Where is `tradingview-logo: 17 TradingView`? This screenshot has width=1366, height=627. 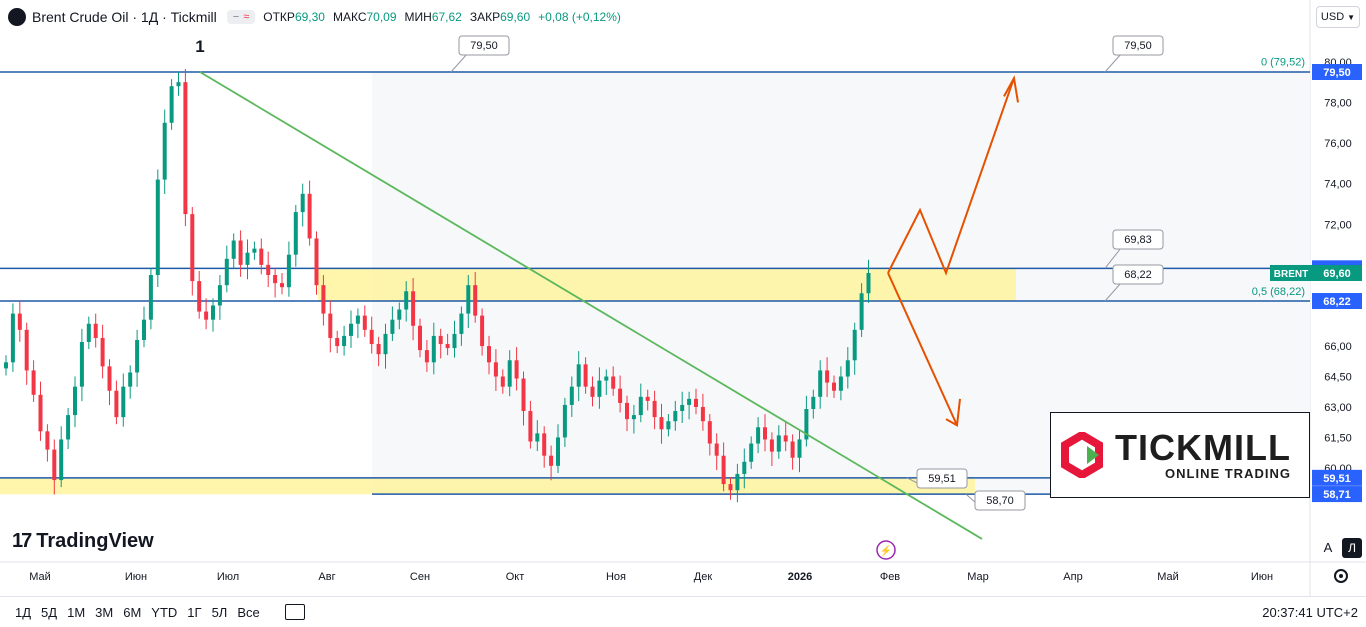
tradingview-logo: 17 TradingView is located at coordinates (83, 541).